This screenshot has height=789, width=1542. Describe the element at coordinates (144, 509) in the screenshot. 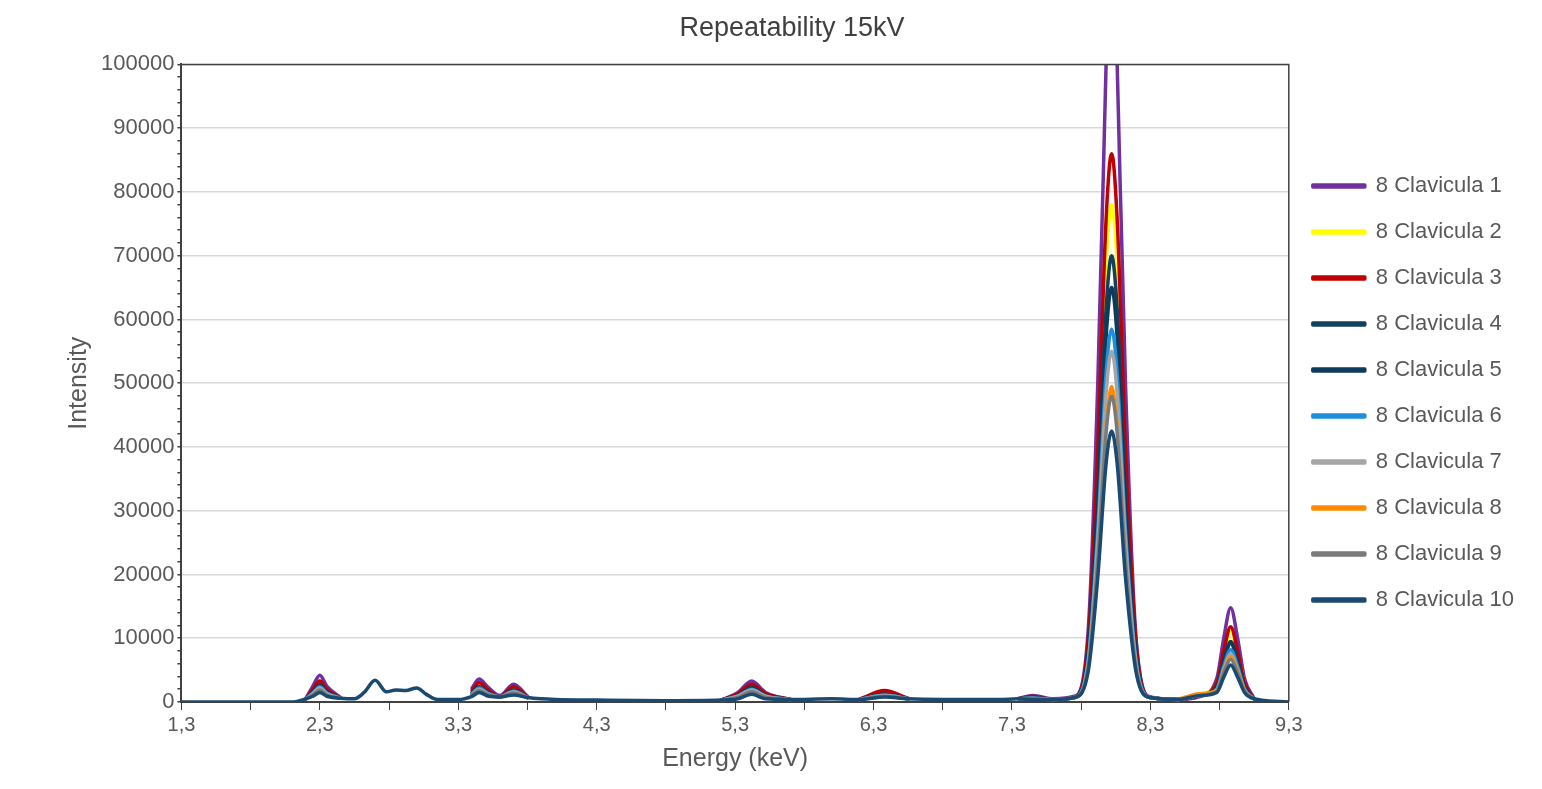

I see `y-tick-label: 30000` at that location.